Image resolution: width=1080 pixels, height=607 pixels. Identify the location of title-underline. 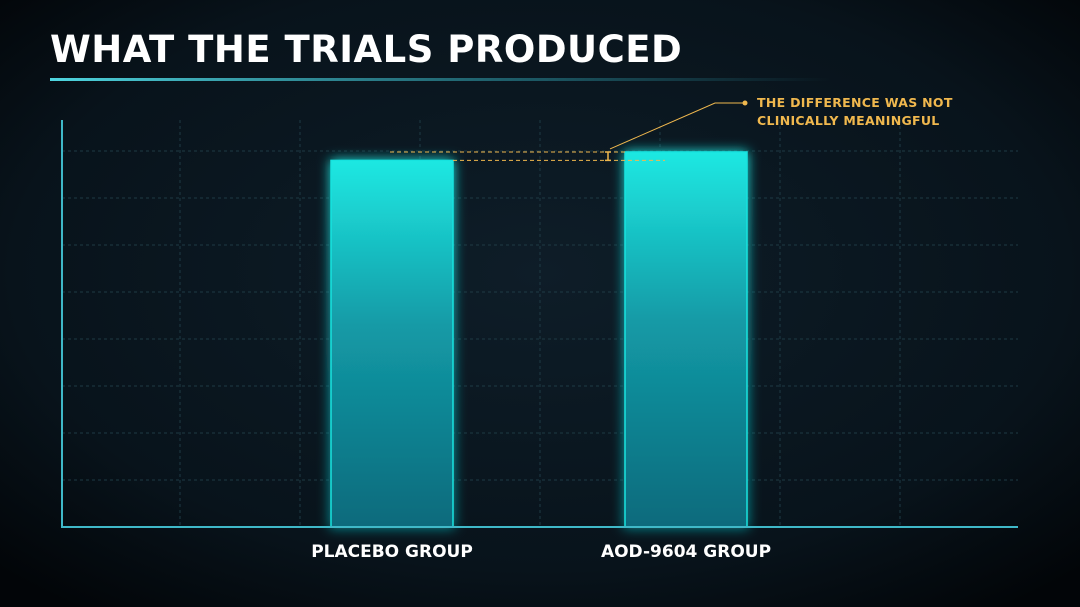
(440, 79).